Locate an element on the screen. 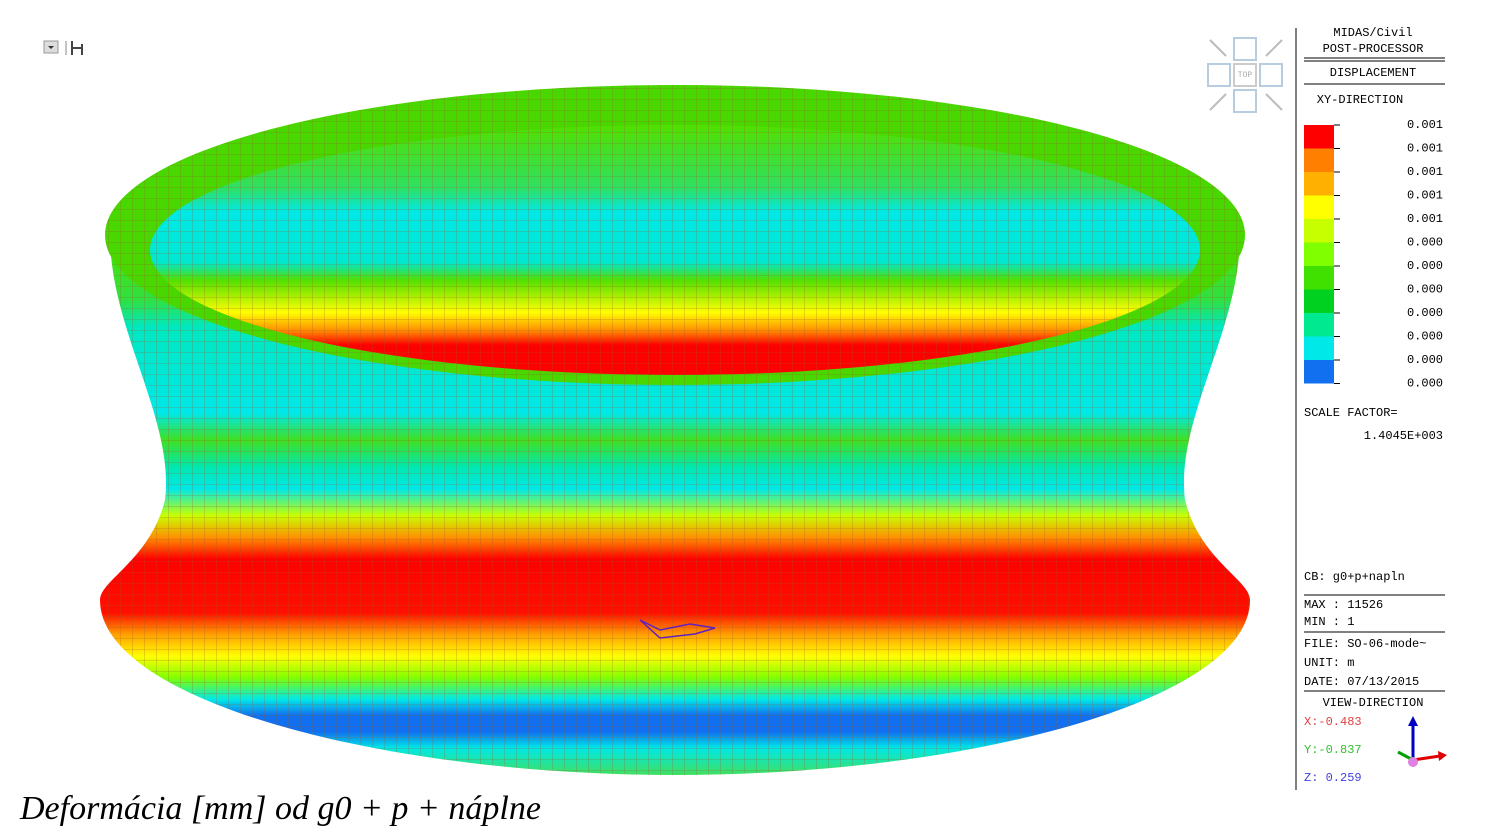 The width and height of the screenshot is (1501, 832). view-direction-title: VIEW-DIRECTION is located at coordinates (1373, 703).